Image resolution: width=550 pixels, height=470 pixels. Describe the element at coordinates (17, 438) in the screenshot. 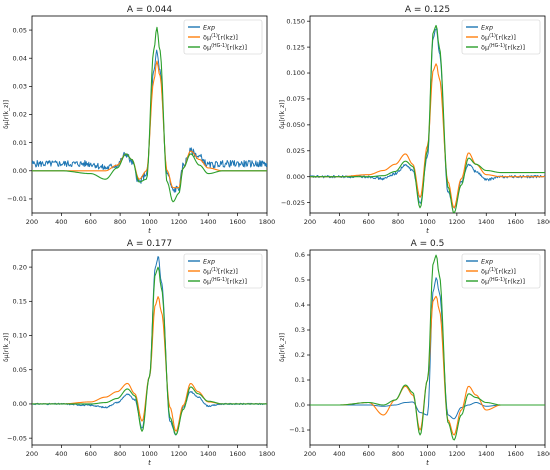

I see `y-tick-label: −0.05` at that location.